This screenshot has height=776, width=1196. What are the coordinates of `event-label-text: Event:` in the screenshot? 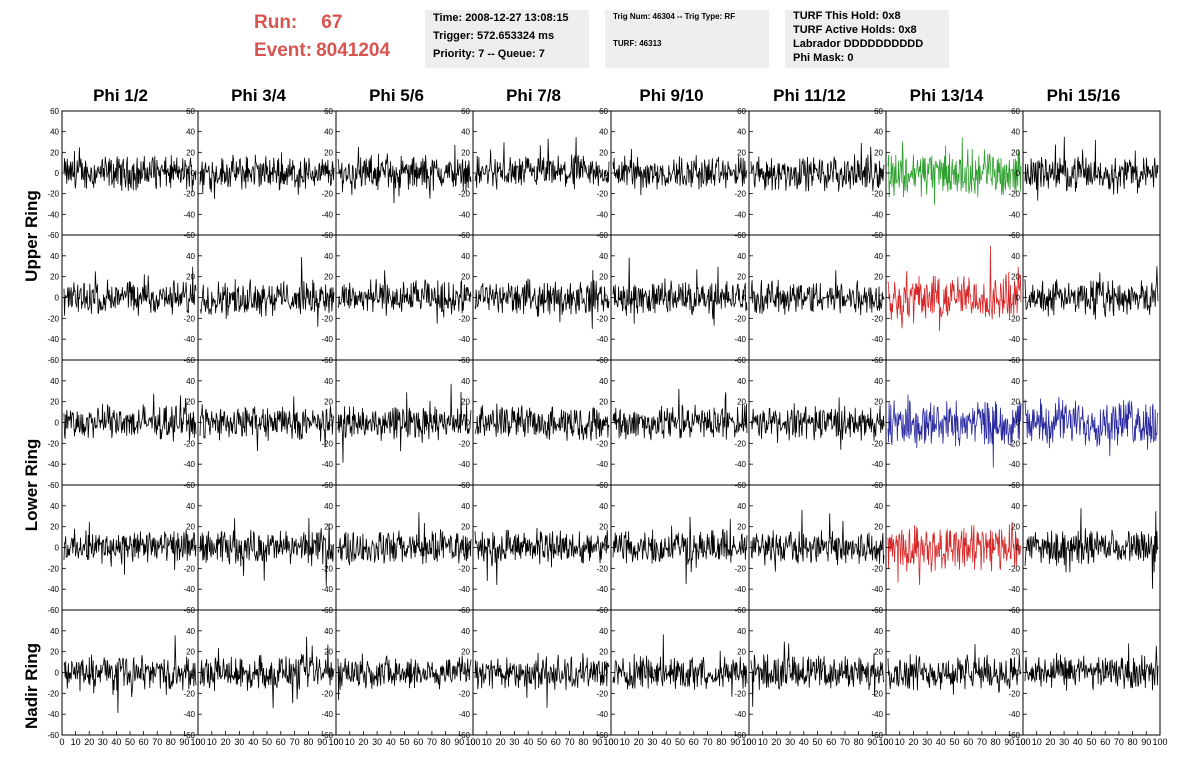 It's located at (283, 50).